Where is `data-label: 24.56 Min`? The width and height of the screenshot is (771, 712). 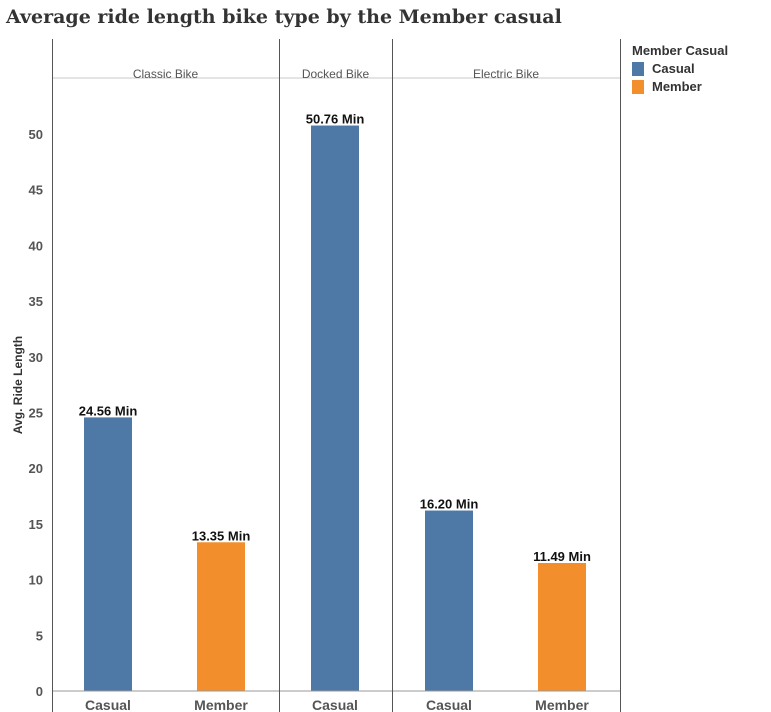 data-label: 24.56 Min is located at coordinates (108, 410).